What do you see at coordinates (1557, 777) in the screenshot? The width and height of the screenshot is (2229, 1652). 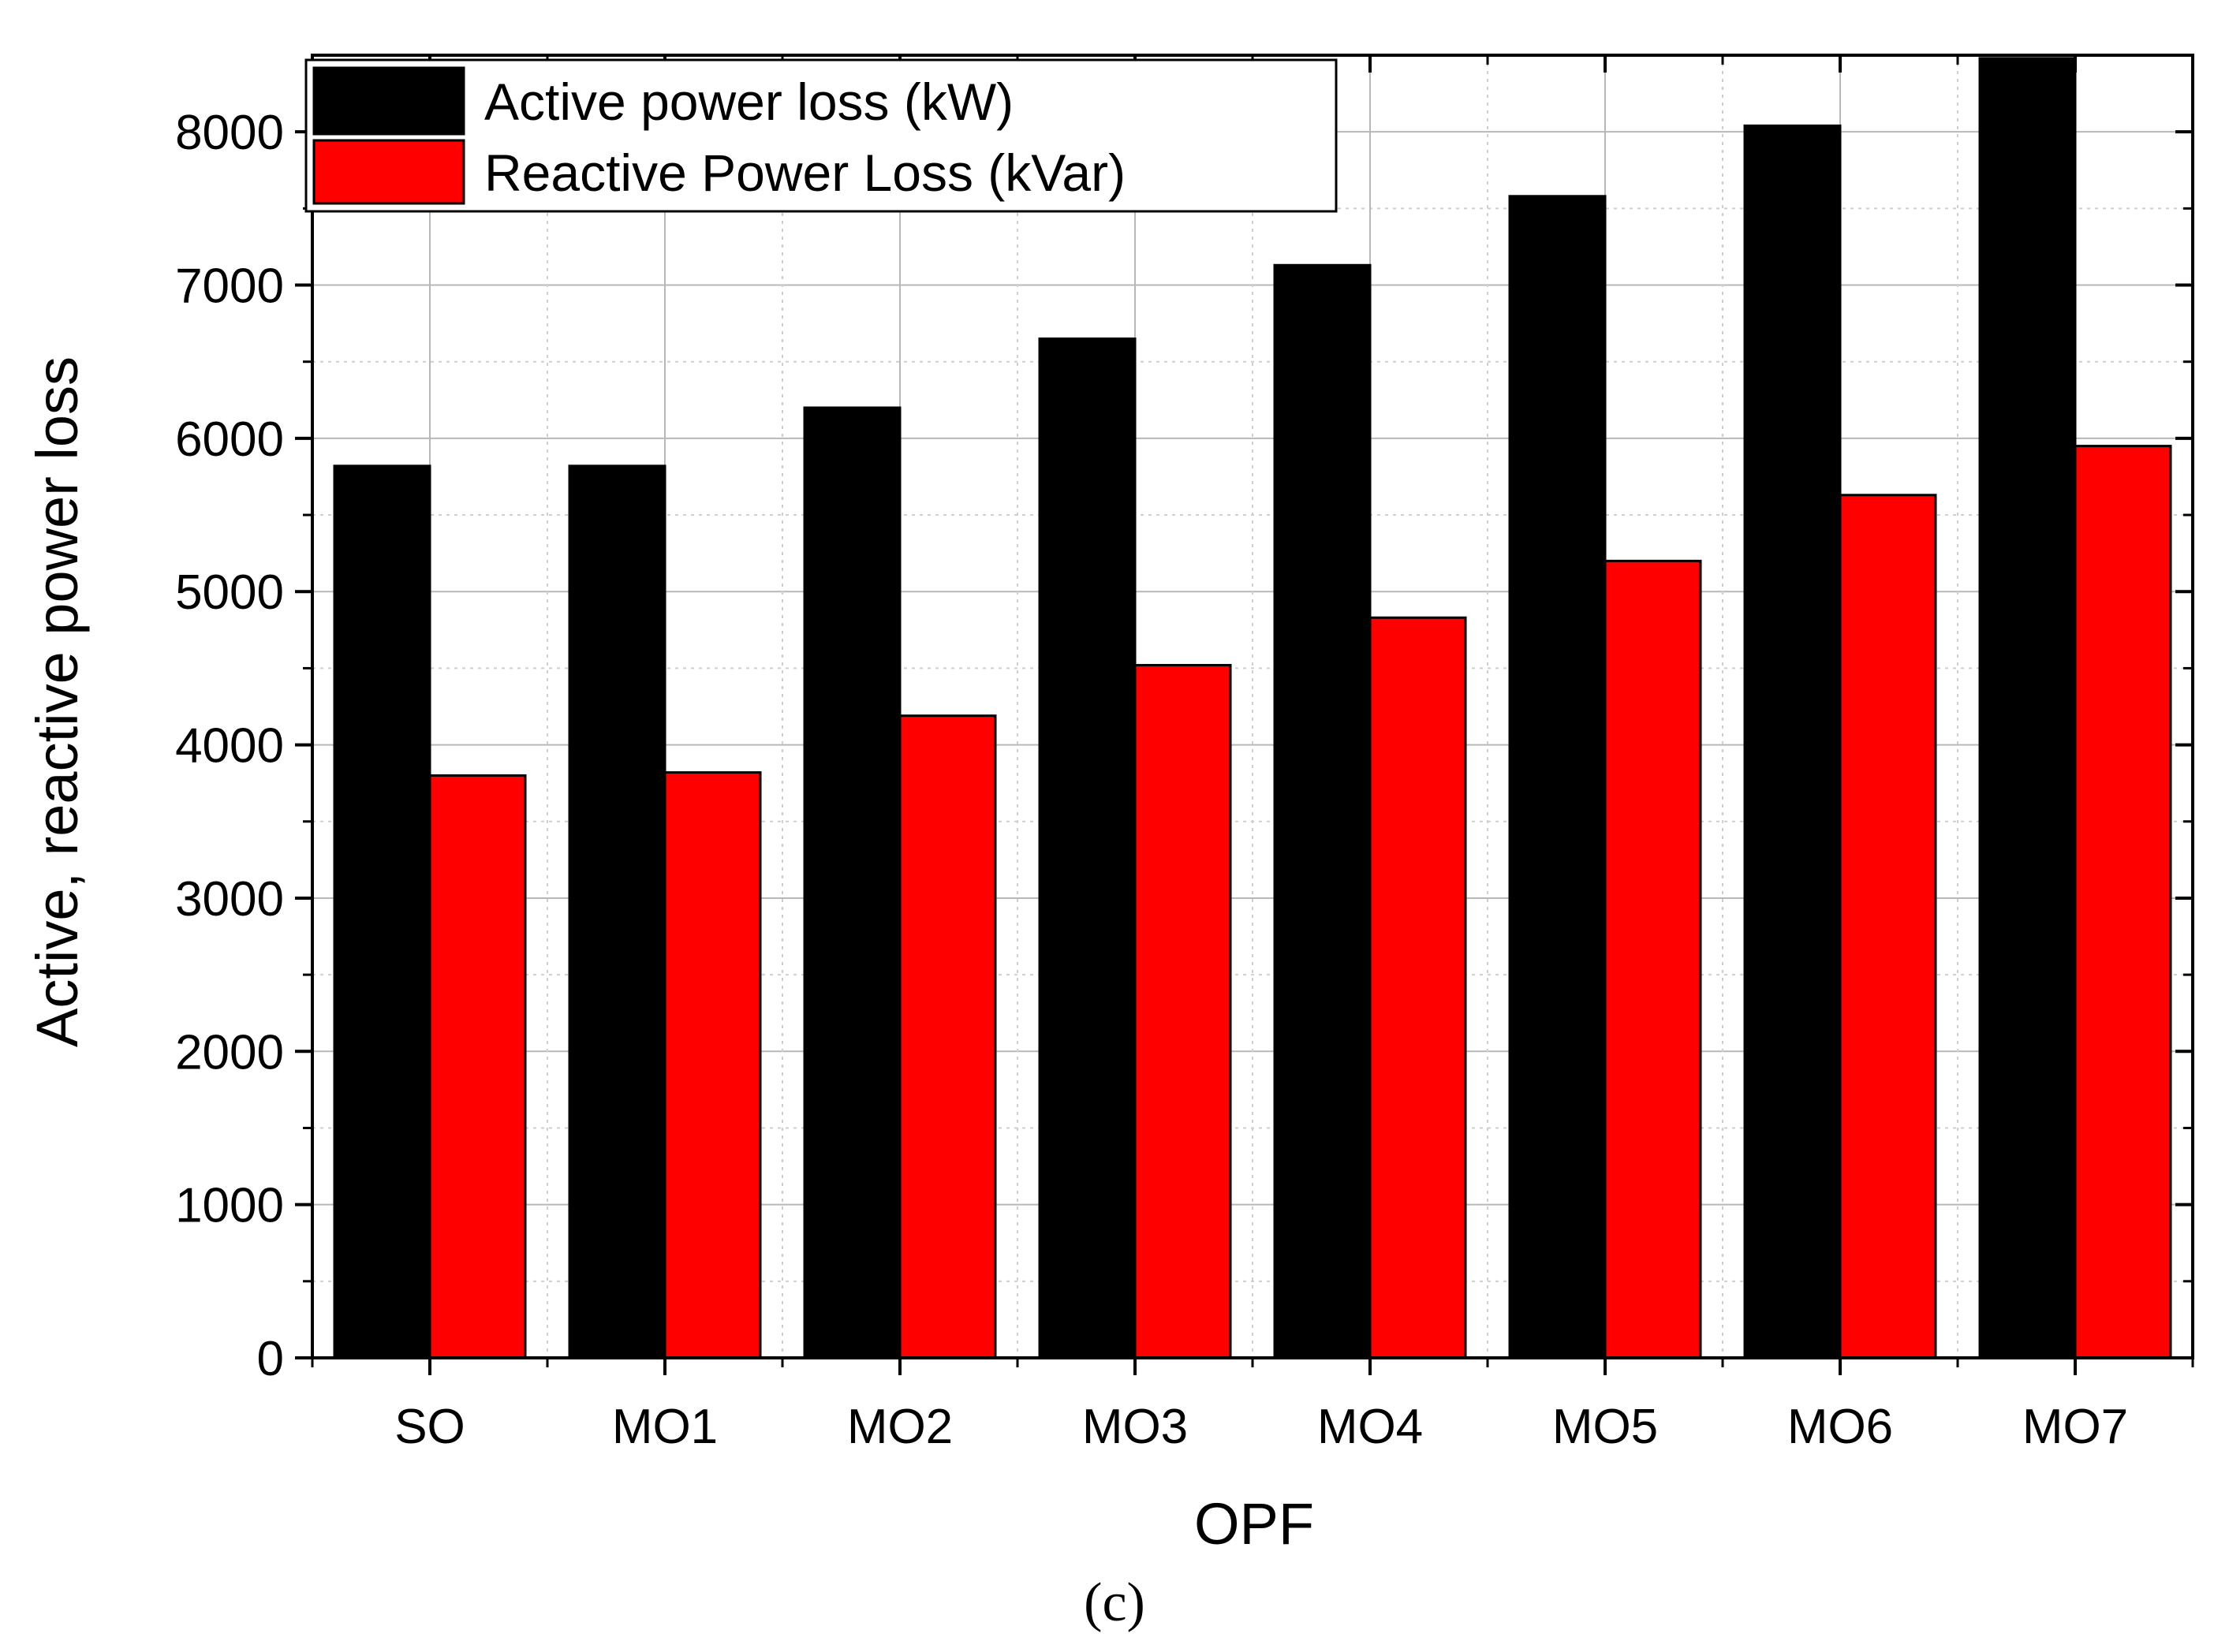 I see `bar-active-mo5` at bounding box center [1557, 777].